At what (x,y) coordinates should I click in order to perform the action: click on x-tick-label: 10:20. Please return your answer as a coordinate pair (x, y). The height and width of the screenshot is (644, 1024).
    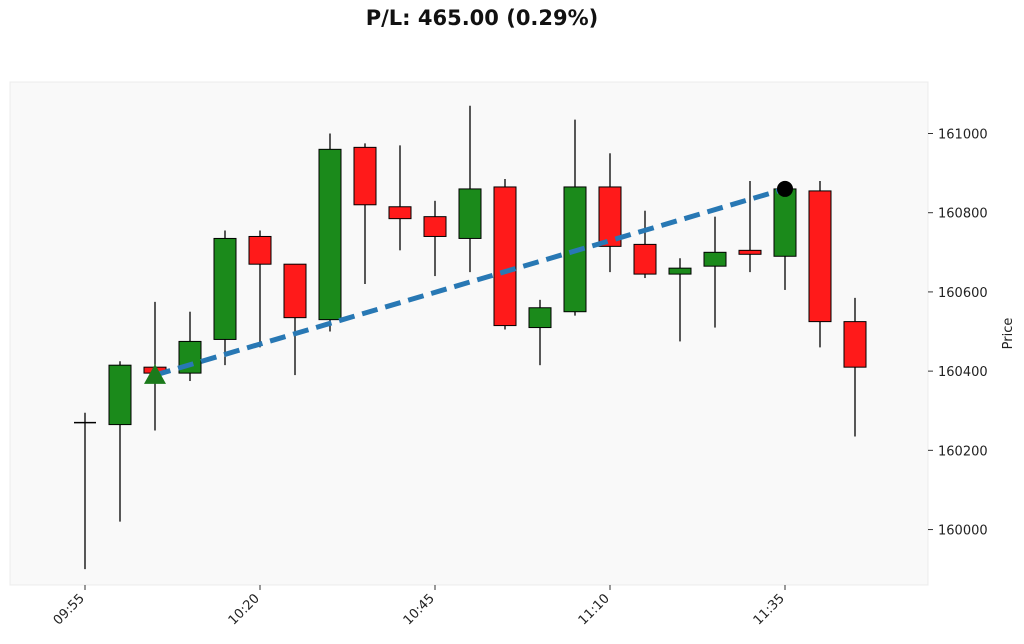
    Looking at the image, I should click on (244, 609).